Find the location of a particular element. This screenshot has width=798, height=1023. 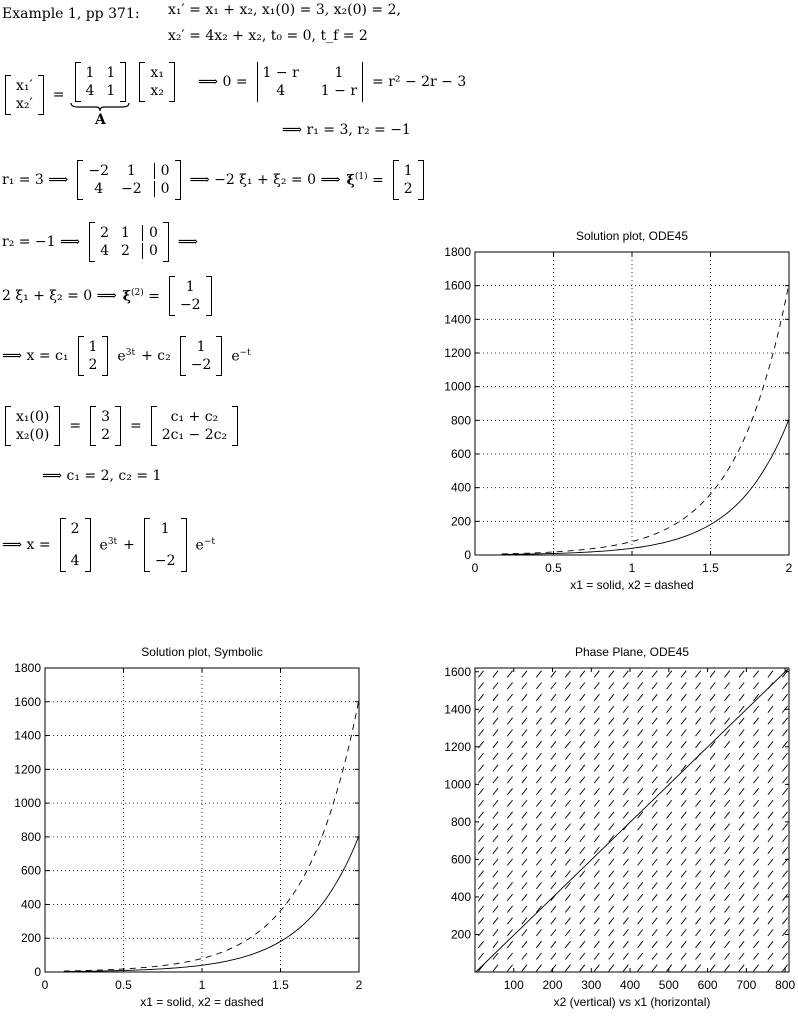

x-tick-label: 300 is located at coordinates (591, 985).